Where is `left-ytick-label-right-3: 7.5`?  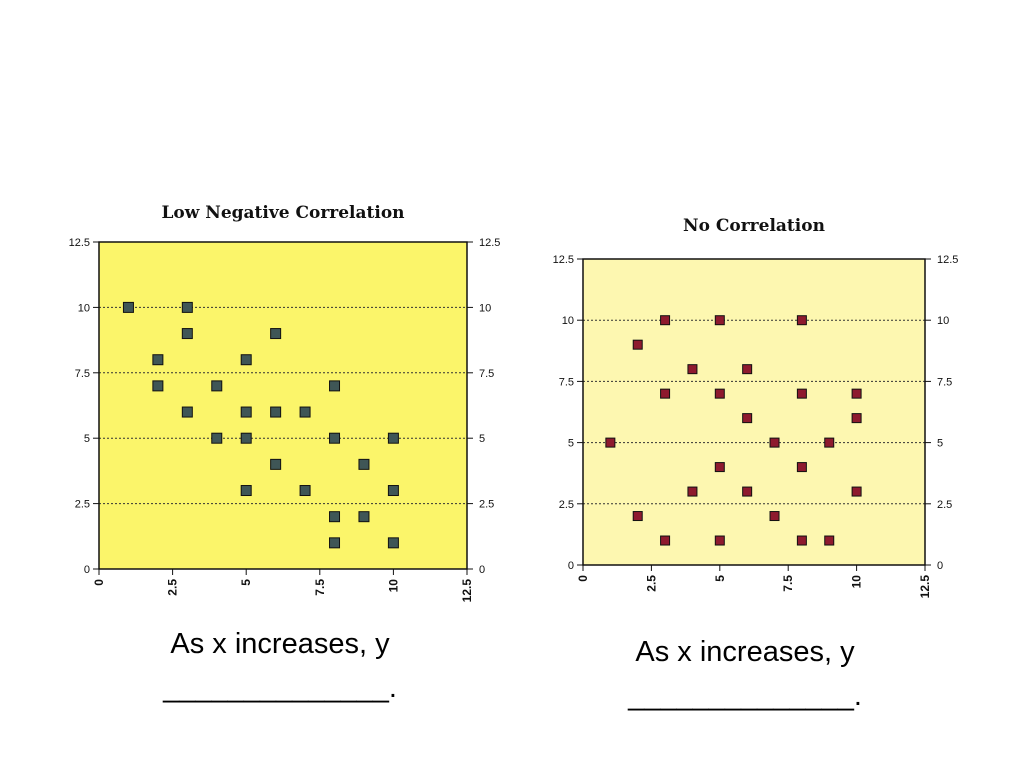
left-ytick-label-right-3: 7.5 is located at coordinates (486, 374).